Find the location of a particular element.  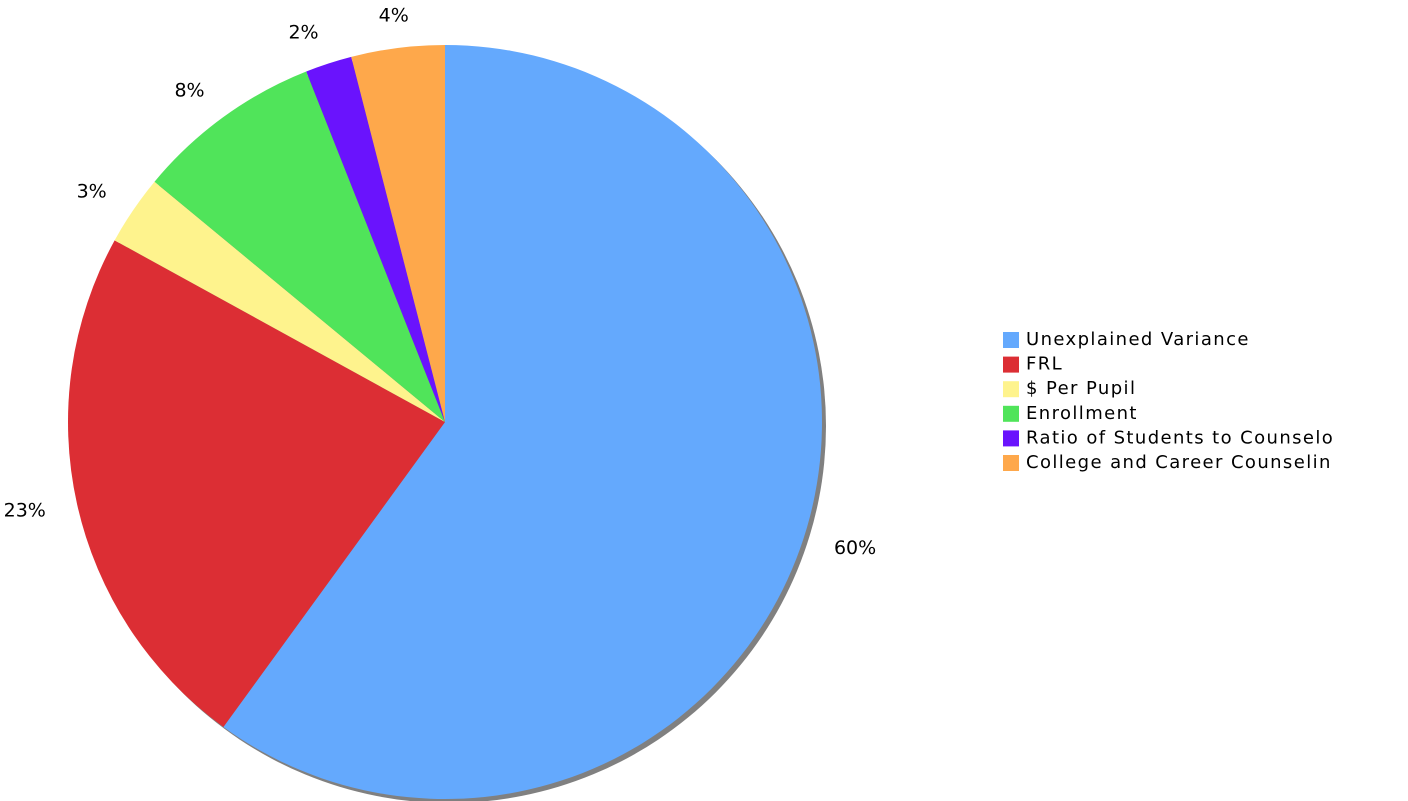

legend-label: Ratio of Students to Counselo is located at coordinates (1180, 437).